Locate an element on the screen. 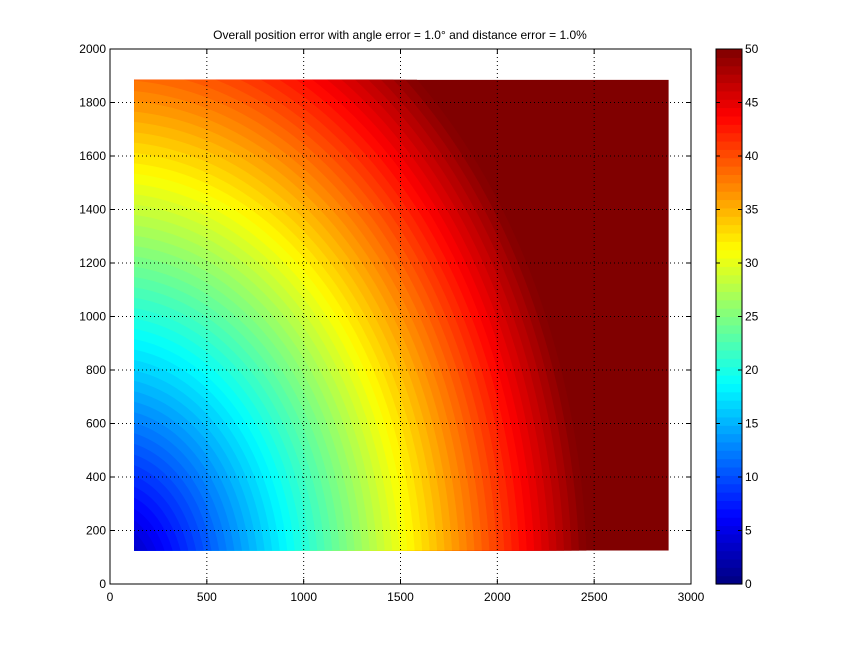 The width and height of the screenshot is (843, 656). colorbar-tick-label: 15 is located at coordinates (752, 424).